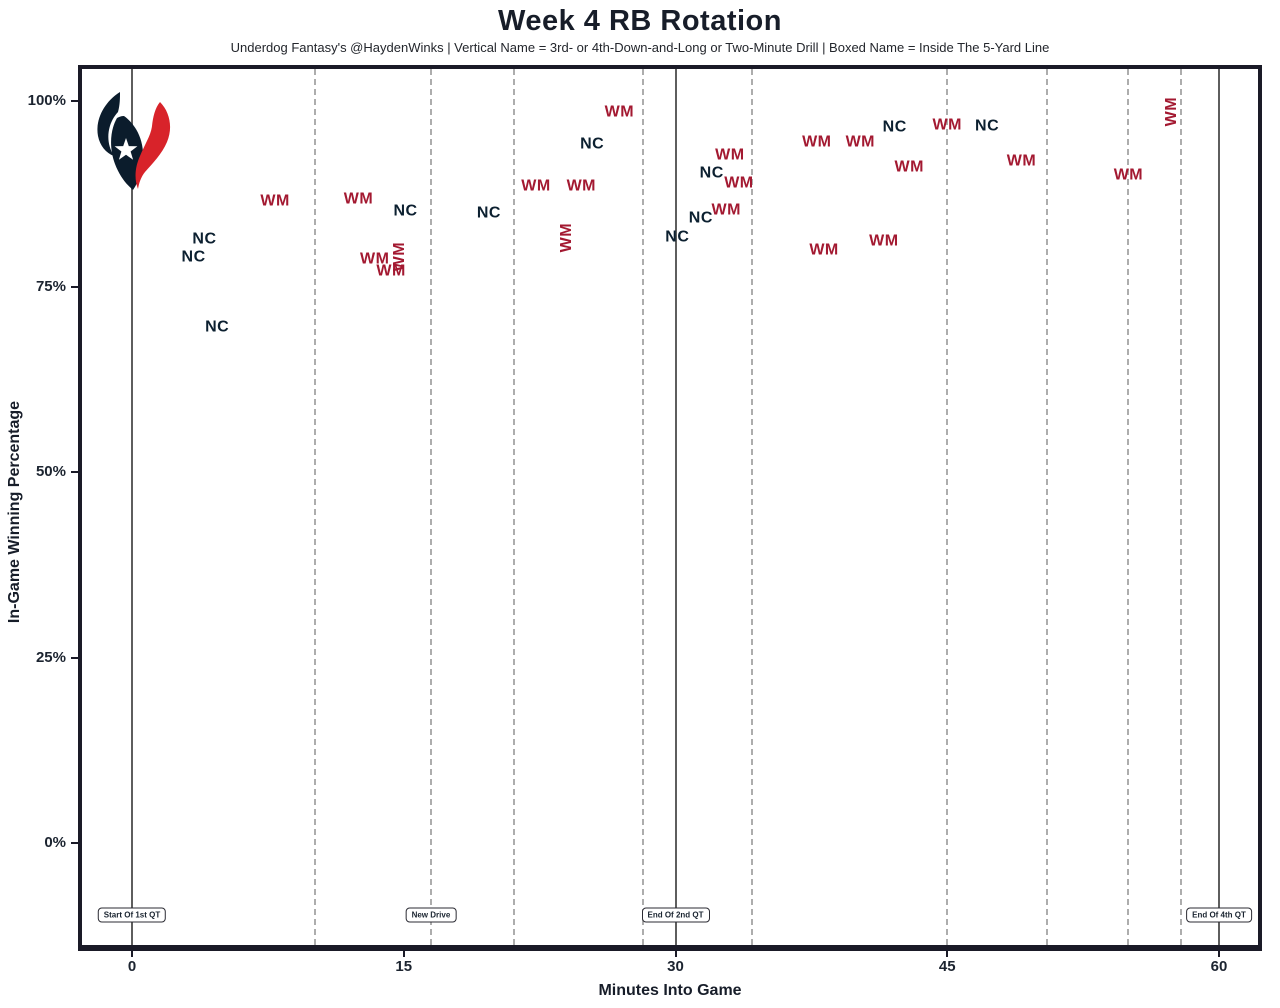  I want to click on houston-texans-logo-icon, so click(134, 141).